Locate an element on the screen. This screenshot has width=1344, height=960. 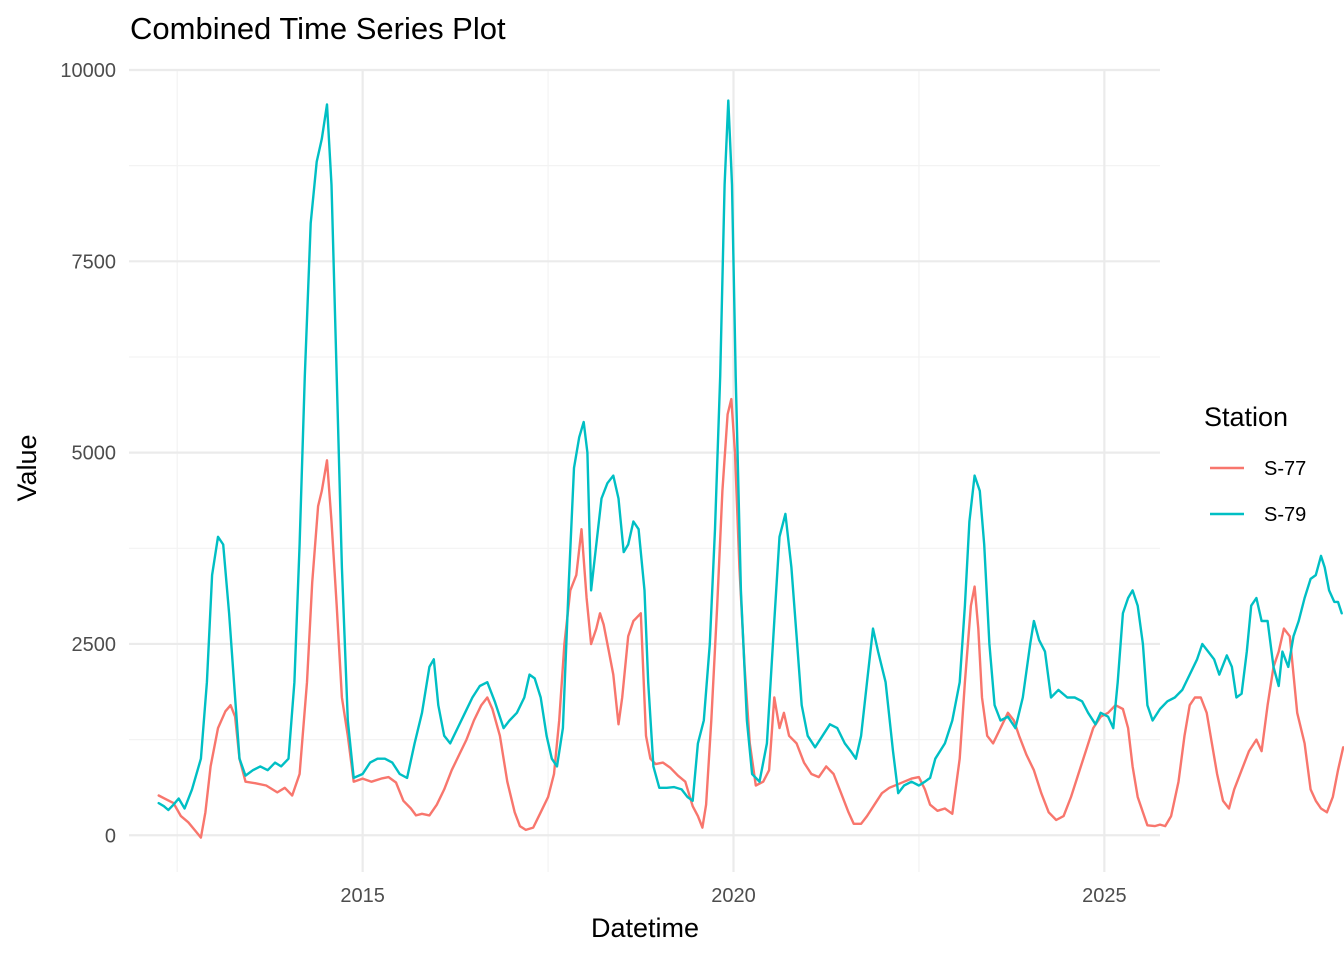
y-axis-title: Value is located at coordinates (27, 467).